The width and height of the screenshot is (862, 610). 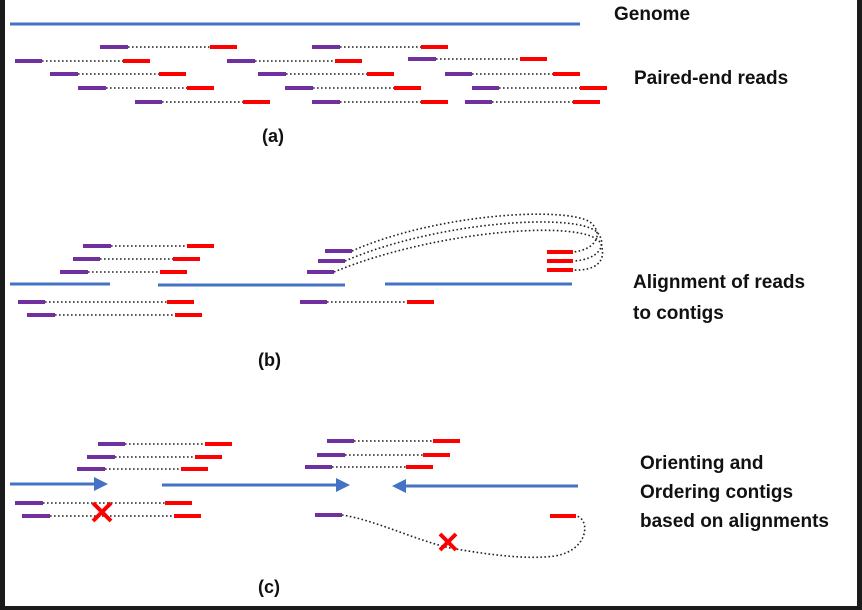 What do you see at coordinates (269, 587) in the screenshot?
I see `panel-c-label: (c)` at bounding box center [269, 587].